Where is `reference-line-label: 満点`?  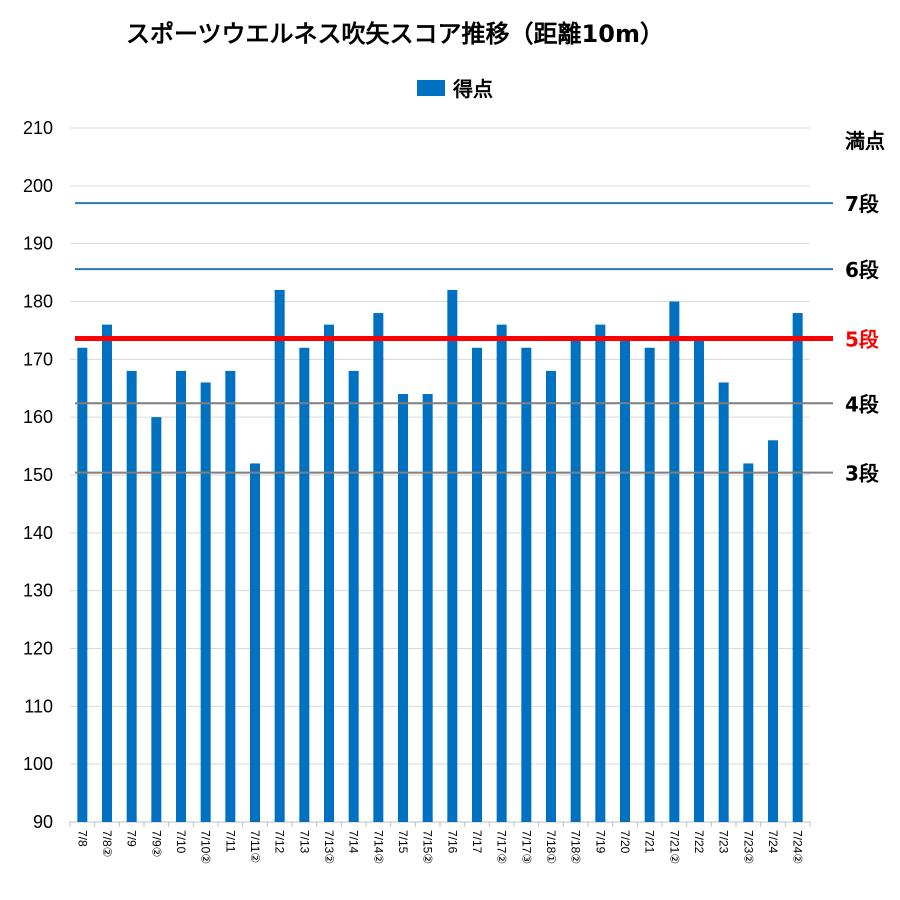 reference-line-label: 満点 is located at coordinates (865, 141).